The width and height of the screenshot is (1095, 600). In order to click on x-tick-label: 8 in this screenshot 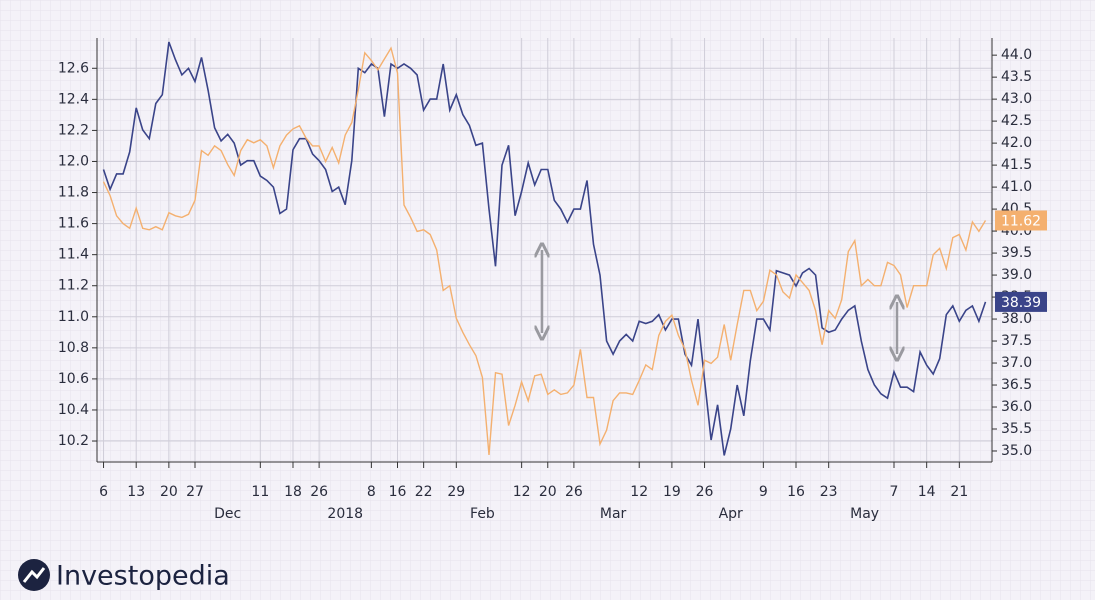, I will do `click(371, 492)`.